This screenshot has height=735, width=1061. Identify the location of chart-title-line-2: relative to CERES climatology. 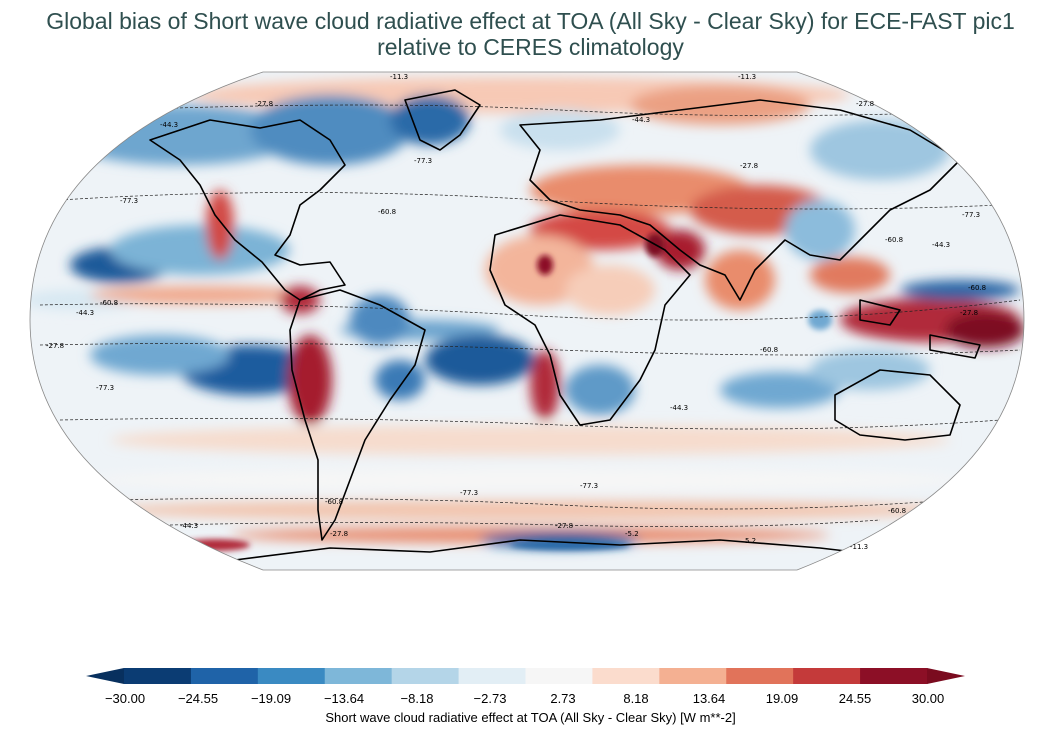
(530, 47).